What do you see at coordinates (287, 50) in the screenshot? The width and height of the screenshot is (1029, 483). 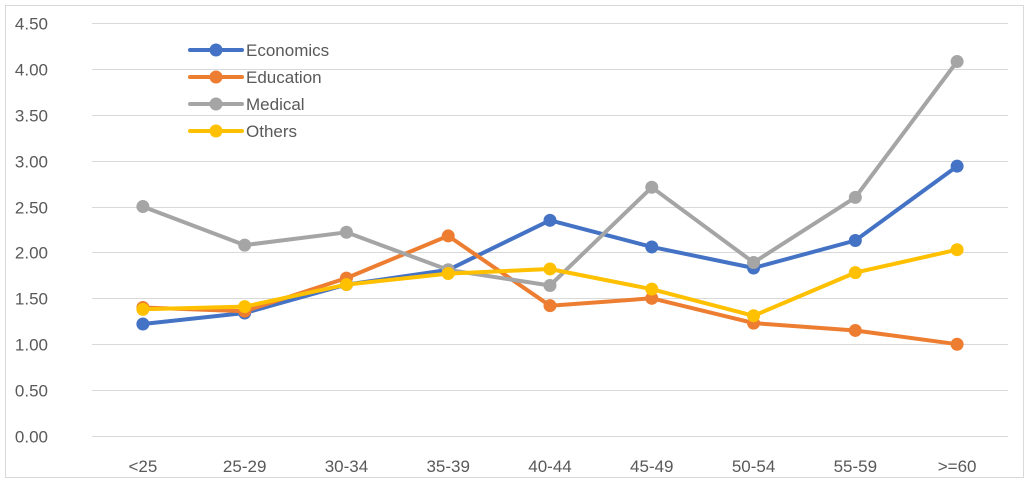 I see `legend-label-economics: Economics` at bounding box center [287, 50].